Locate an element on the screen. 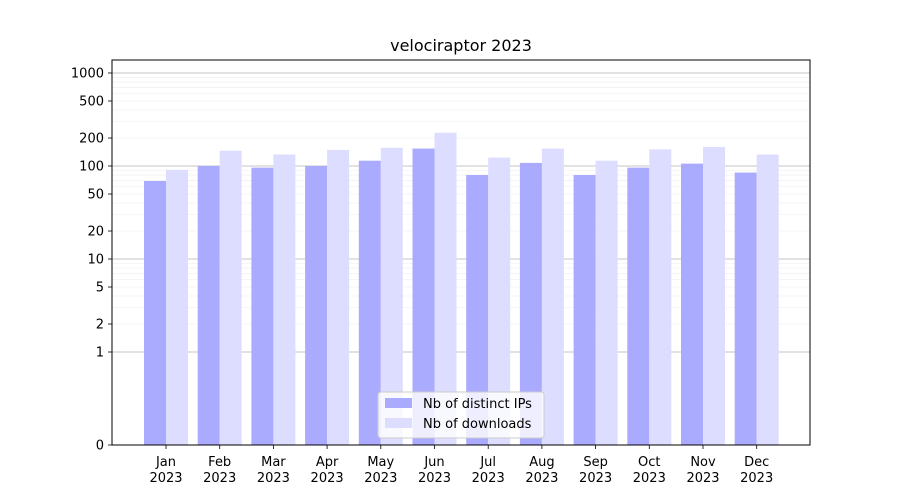  x-tick-label: Feb 2023 is located at coordinates (219, 470).